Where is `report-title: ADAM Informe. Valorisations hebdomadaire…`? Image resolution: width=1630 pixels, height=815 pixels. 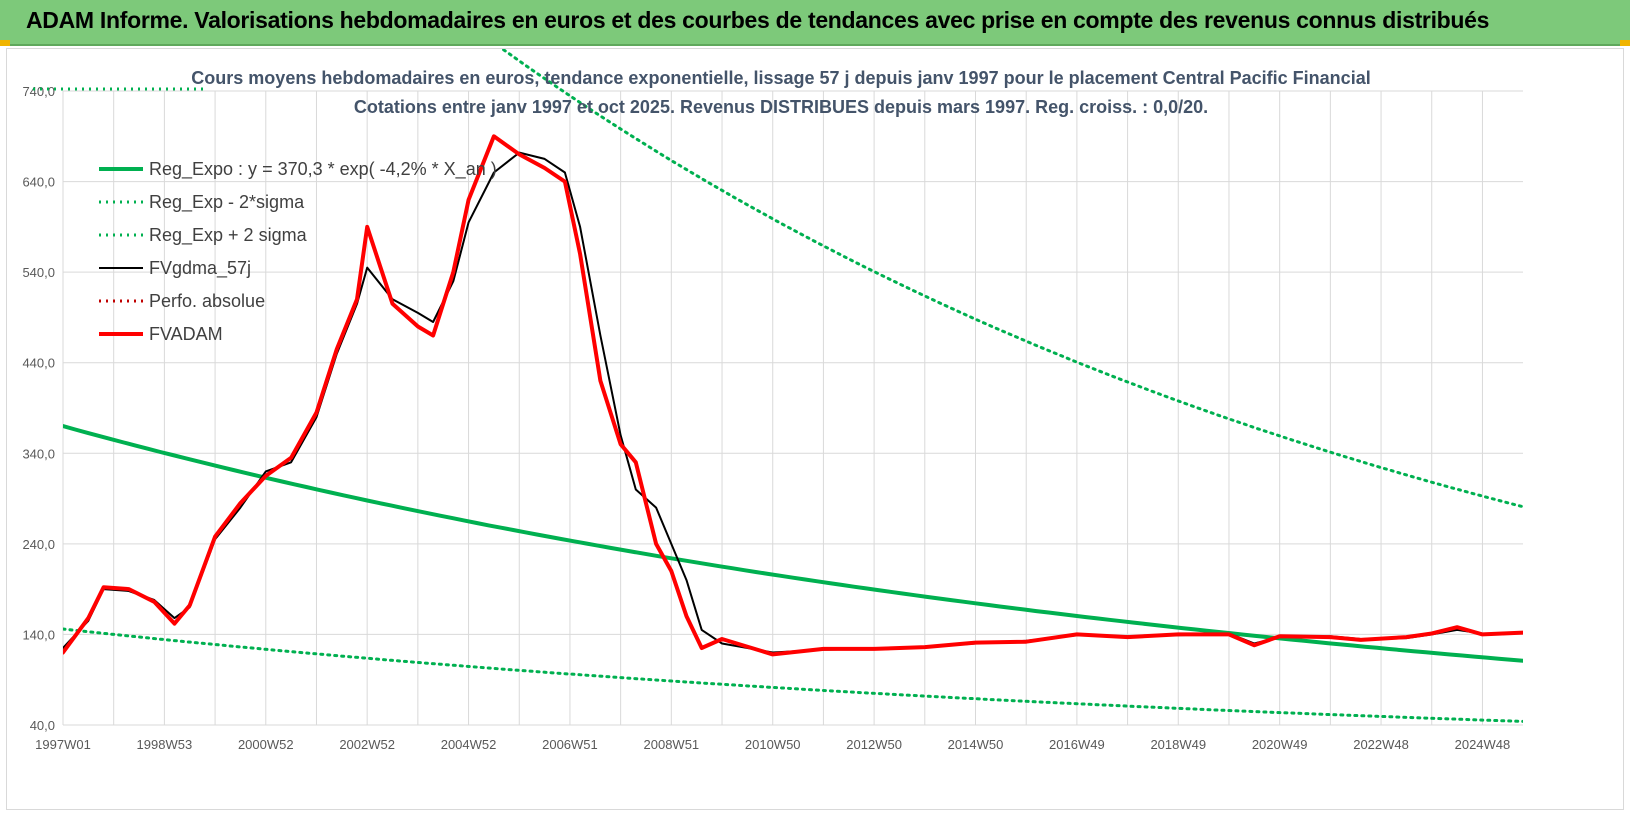
report-title: ADAM Informe. Valorisations hebdomadaire… is located at coordinates (758, 20).